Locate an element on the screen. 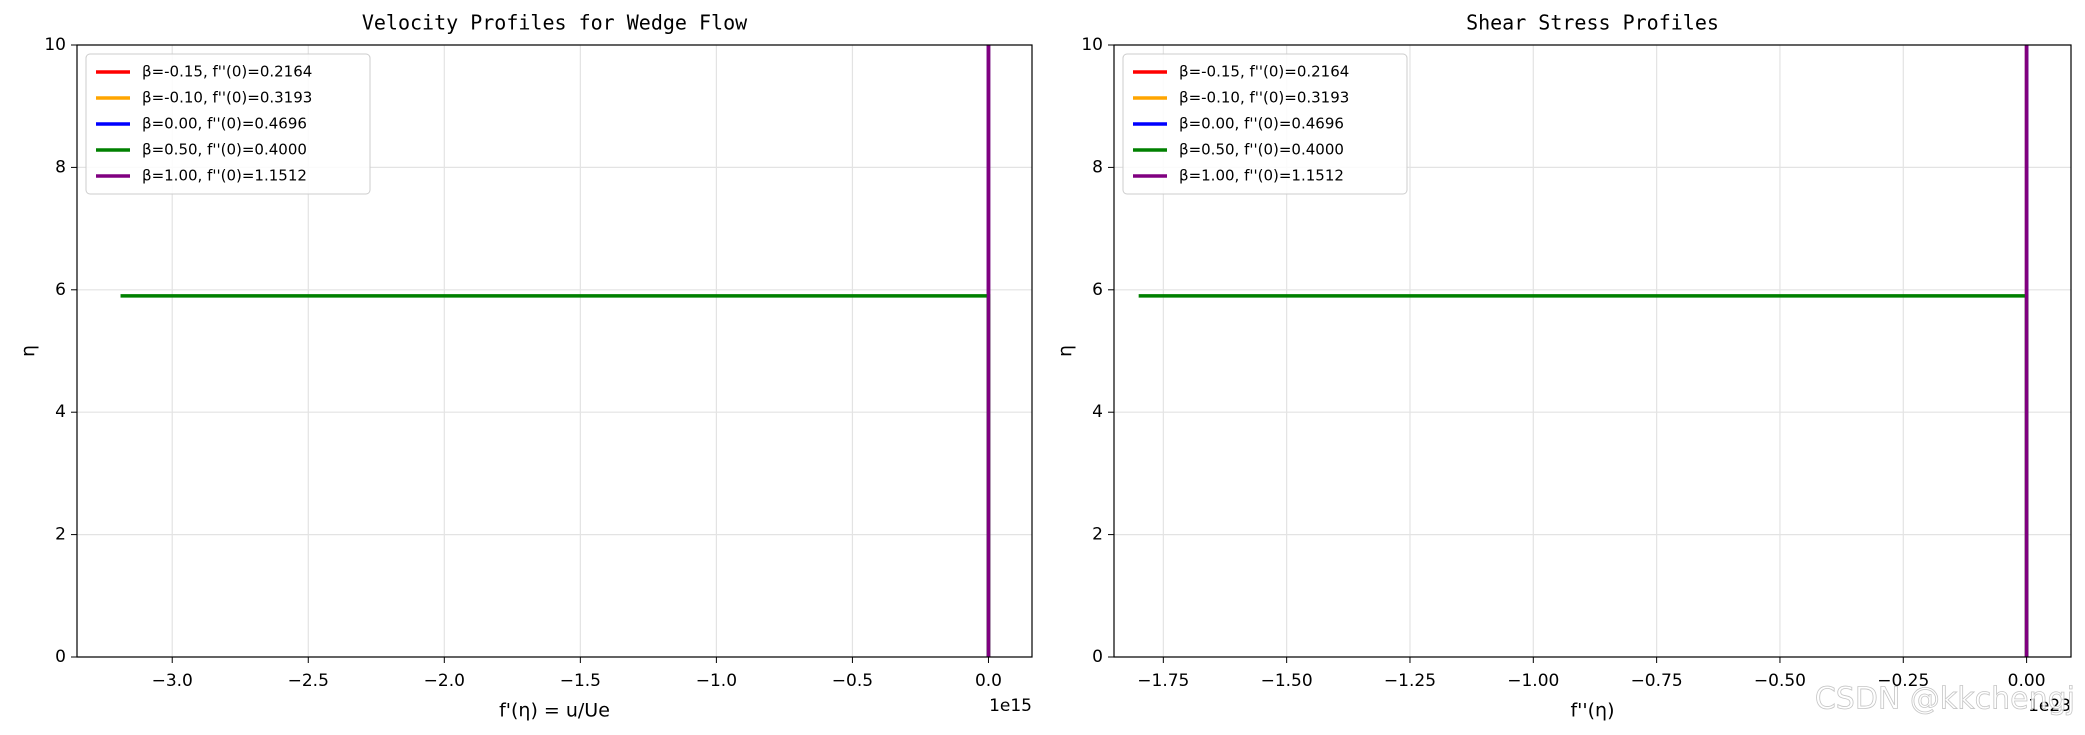 The image size is (2085, 735). x-offset-label: 1e23 is located at coordinates (2049, 706).